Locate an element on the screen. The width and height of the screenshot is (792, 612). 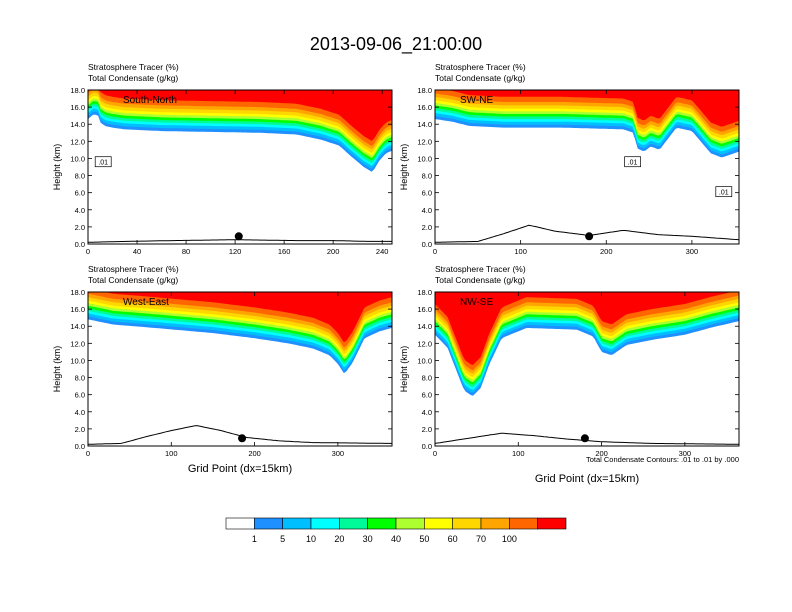
colorbar-label: 5 is located at coordinates (282, 539).